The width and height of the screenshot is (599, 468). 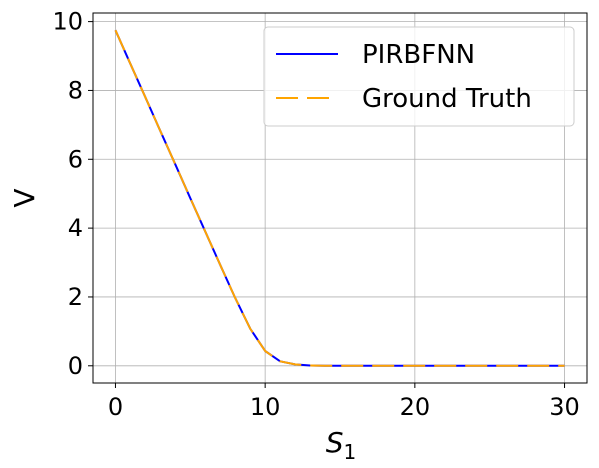 What do you see at coordinates (75, 297) in the screenshot?
I see `y-tick-label: 2` at bounding box center [75, 297].